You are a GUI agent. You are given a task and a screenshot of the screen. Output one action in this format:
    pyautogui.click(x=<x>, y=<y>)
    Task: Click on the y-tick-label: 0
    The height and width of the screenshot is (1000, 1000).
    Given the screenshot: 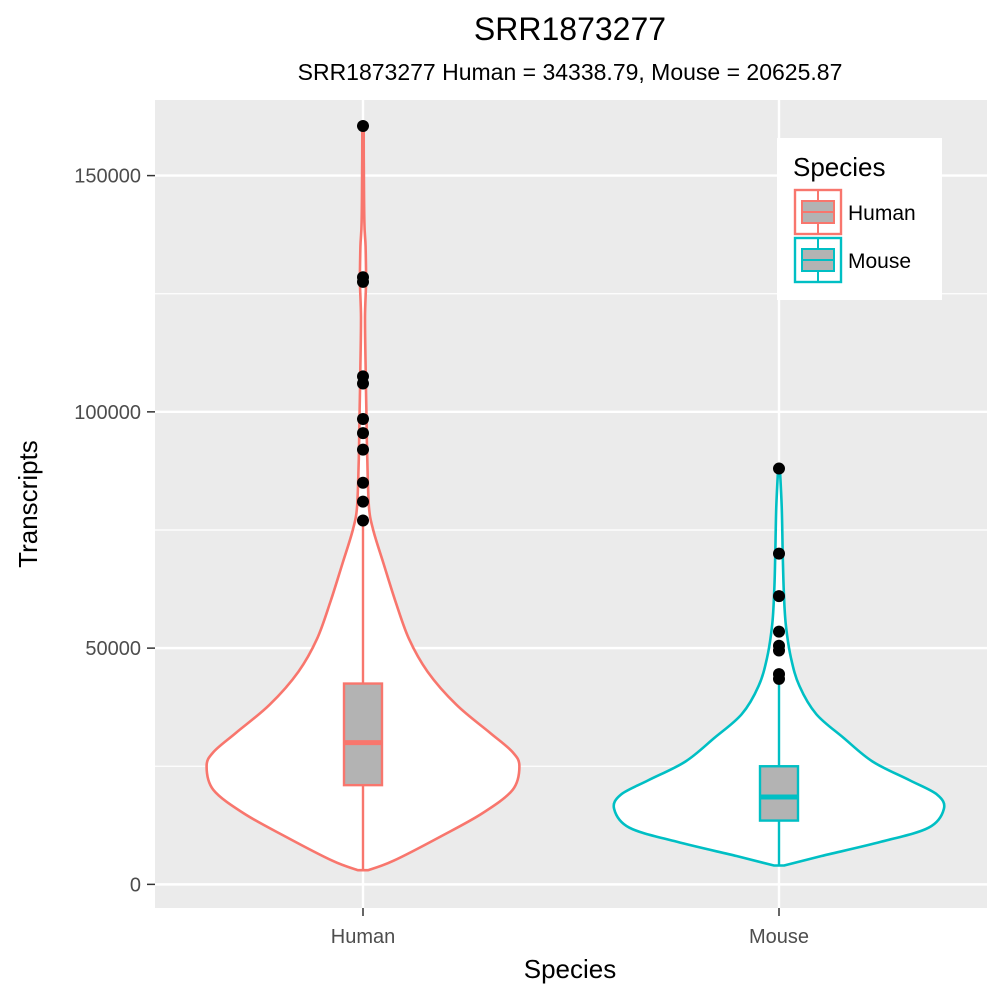 What is the action you would take?
    pyautogui.click(x=135, y=885)
    